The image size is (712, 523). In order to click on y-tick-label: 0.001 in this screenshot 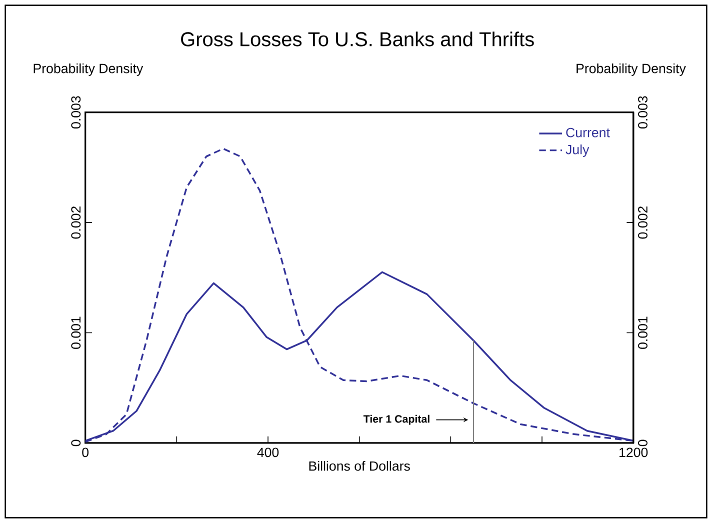, I will do `click(76, 332)`.